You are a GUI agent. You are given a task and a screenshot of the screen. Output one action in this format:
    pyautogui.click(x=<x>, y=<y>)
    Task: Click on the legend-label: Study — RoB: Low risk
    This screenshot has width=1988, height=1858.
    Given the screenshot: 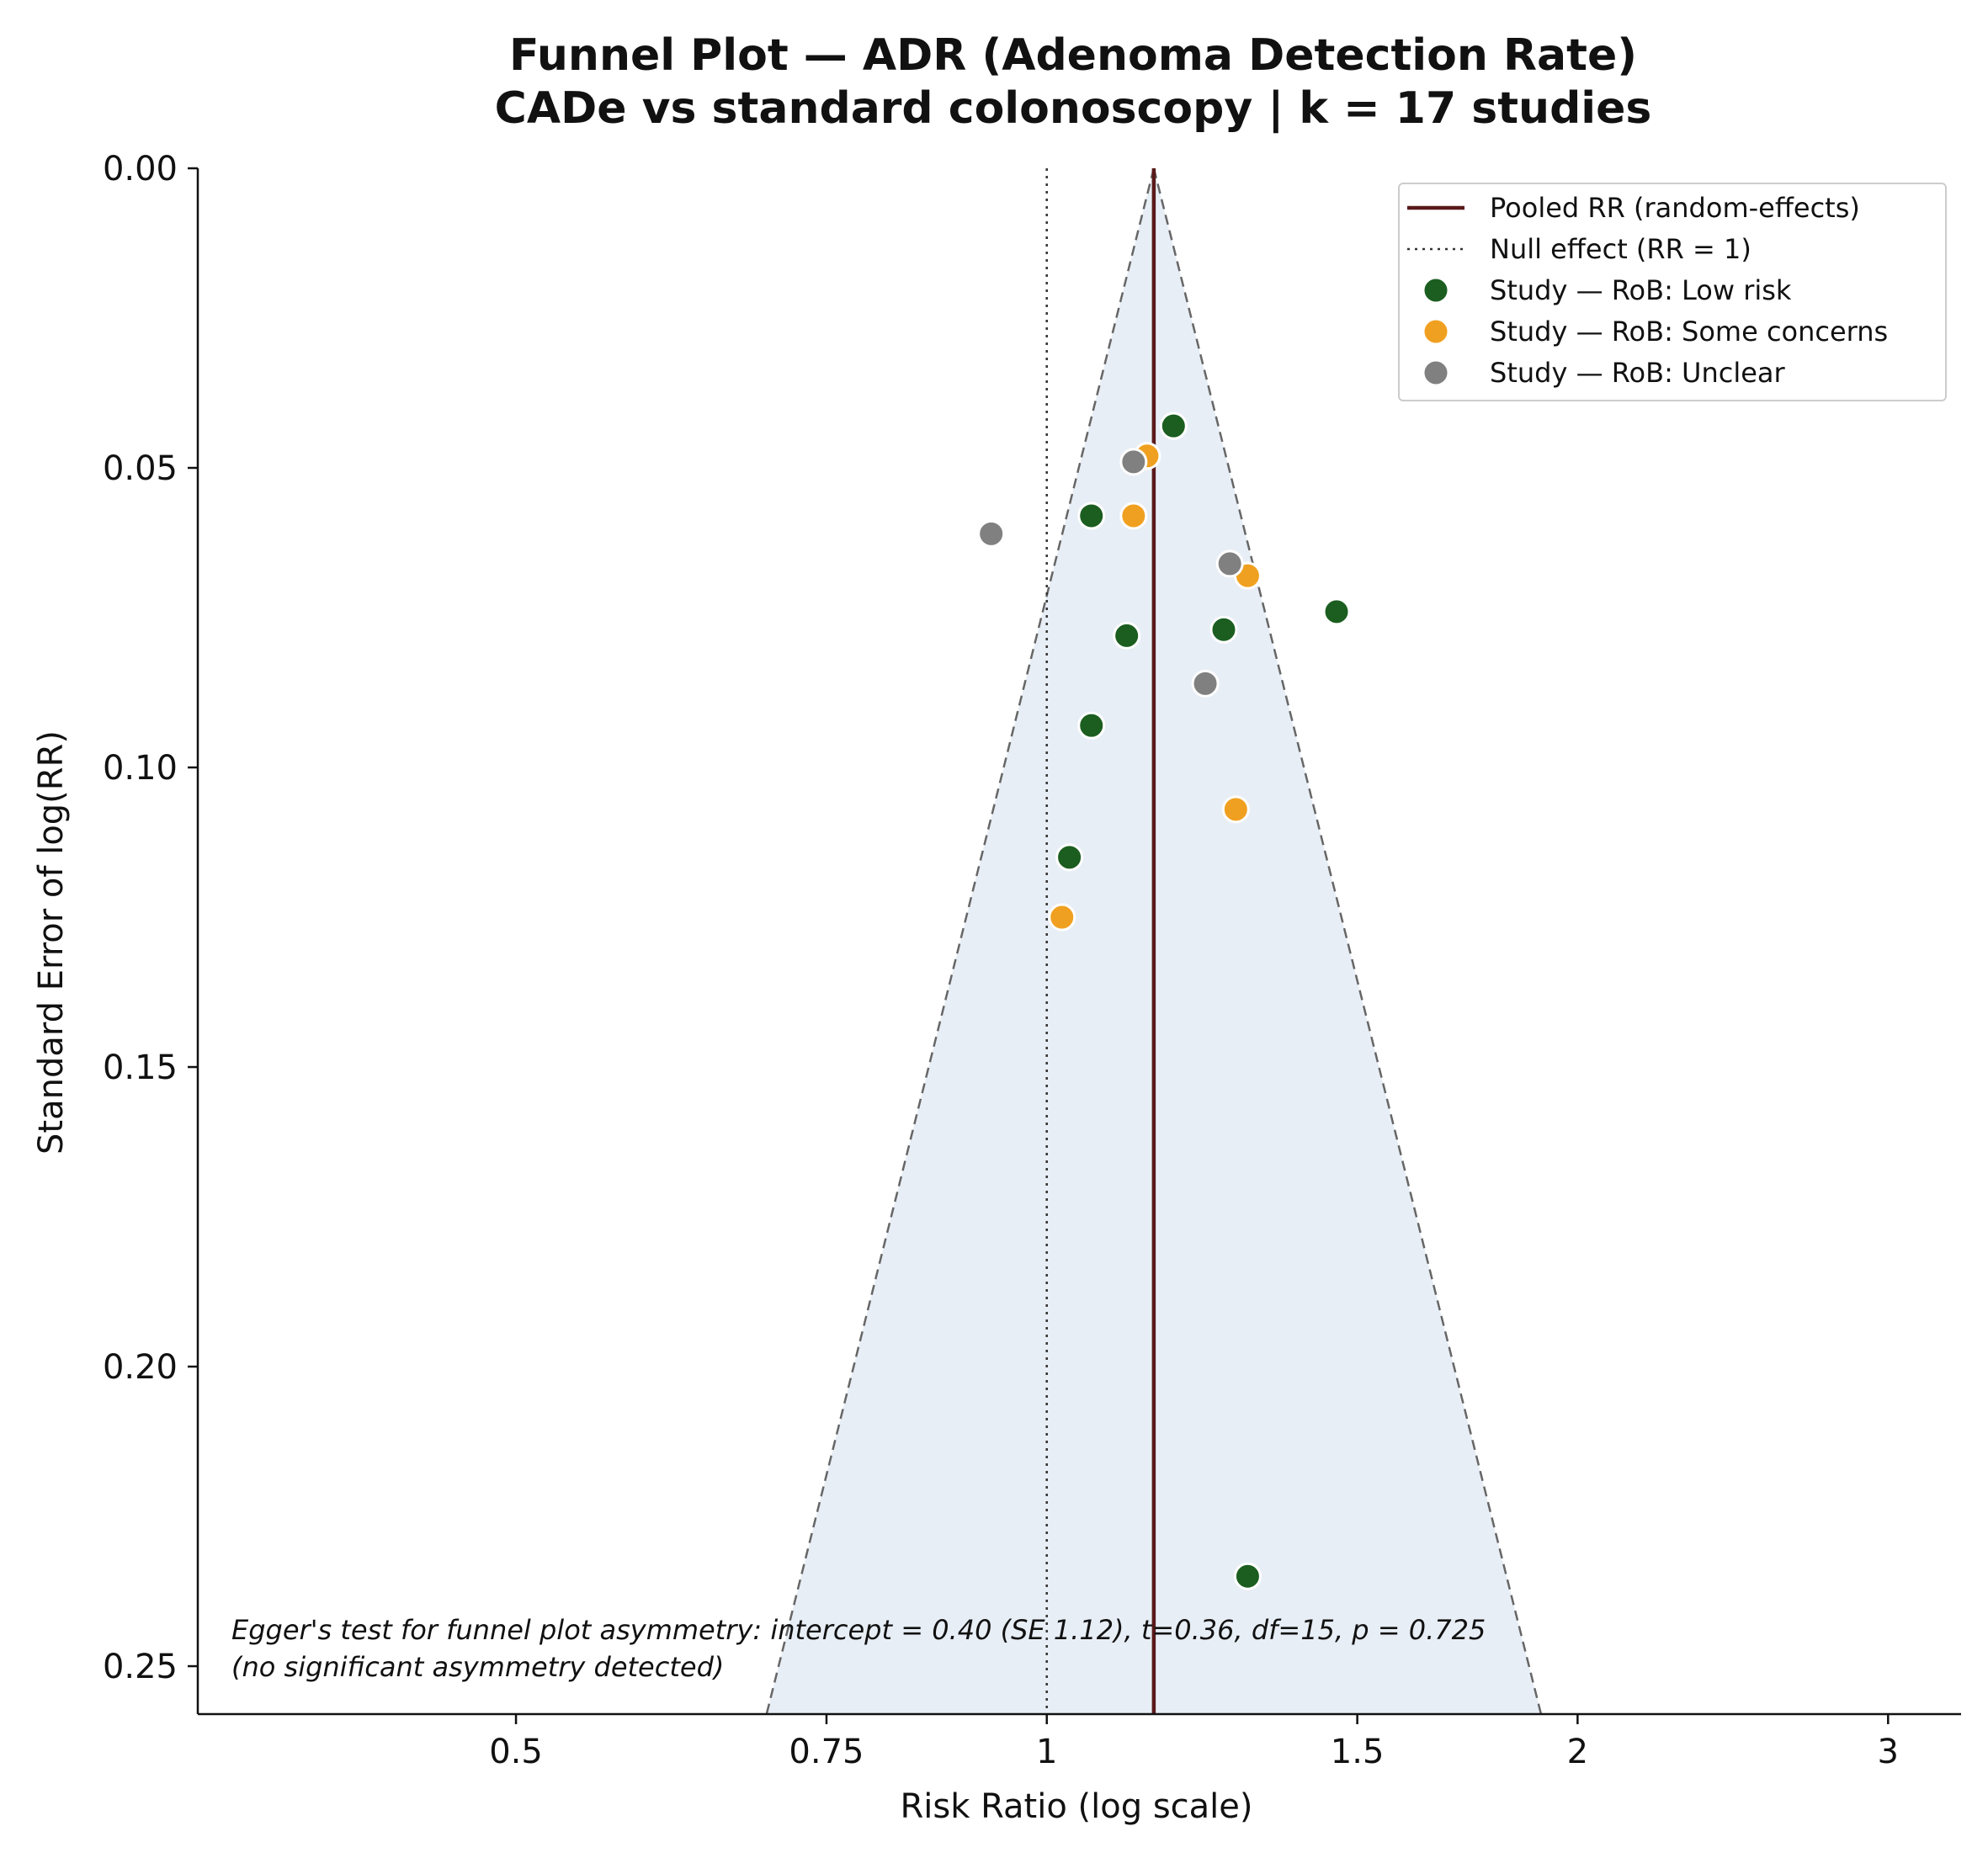 What is the action you would take?
    pyautogui.click(x=1641, y=290)
    